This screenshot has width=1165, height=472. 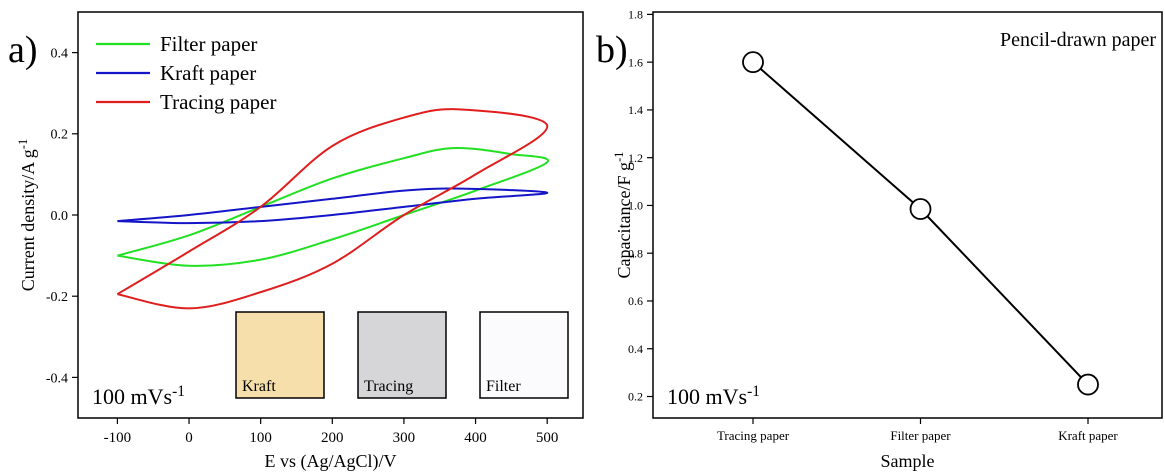 I want to click on inset-label: Kraft, so click(x=259, y=386).